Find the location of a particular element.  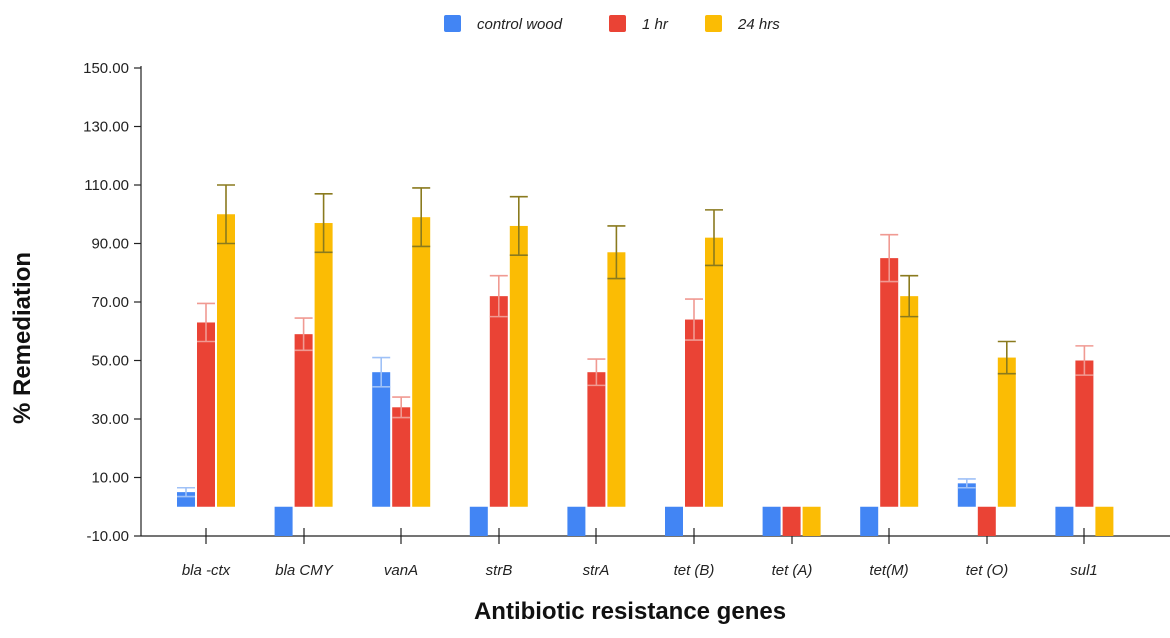

x-tick-label: tet(M) is located at coordinates (888, 570).